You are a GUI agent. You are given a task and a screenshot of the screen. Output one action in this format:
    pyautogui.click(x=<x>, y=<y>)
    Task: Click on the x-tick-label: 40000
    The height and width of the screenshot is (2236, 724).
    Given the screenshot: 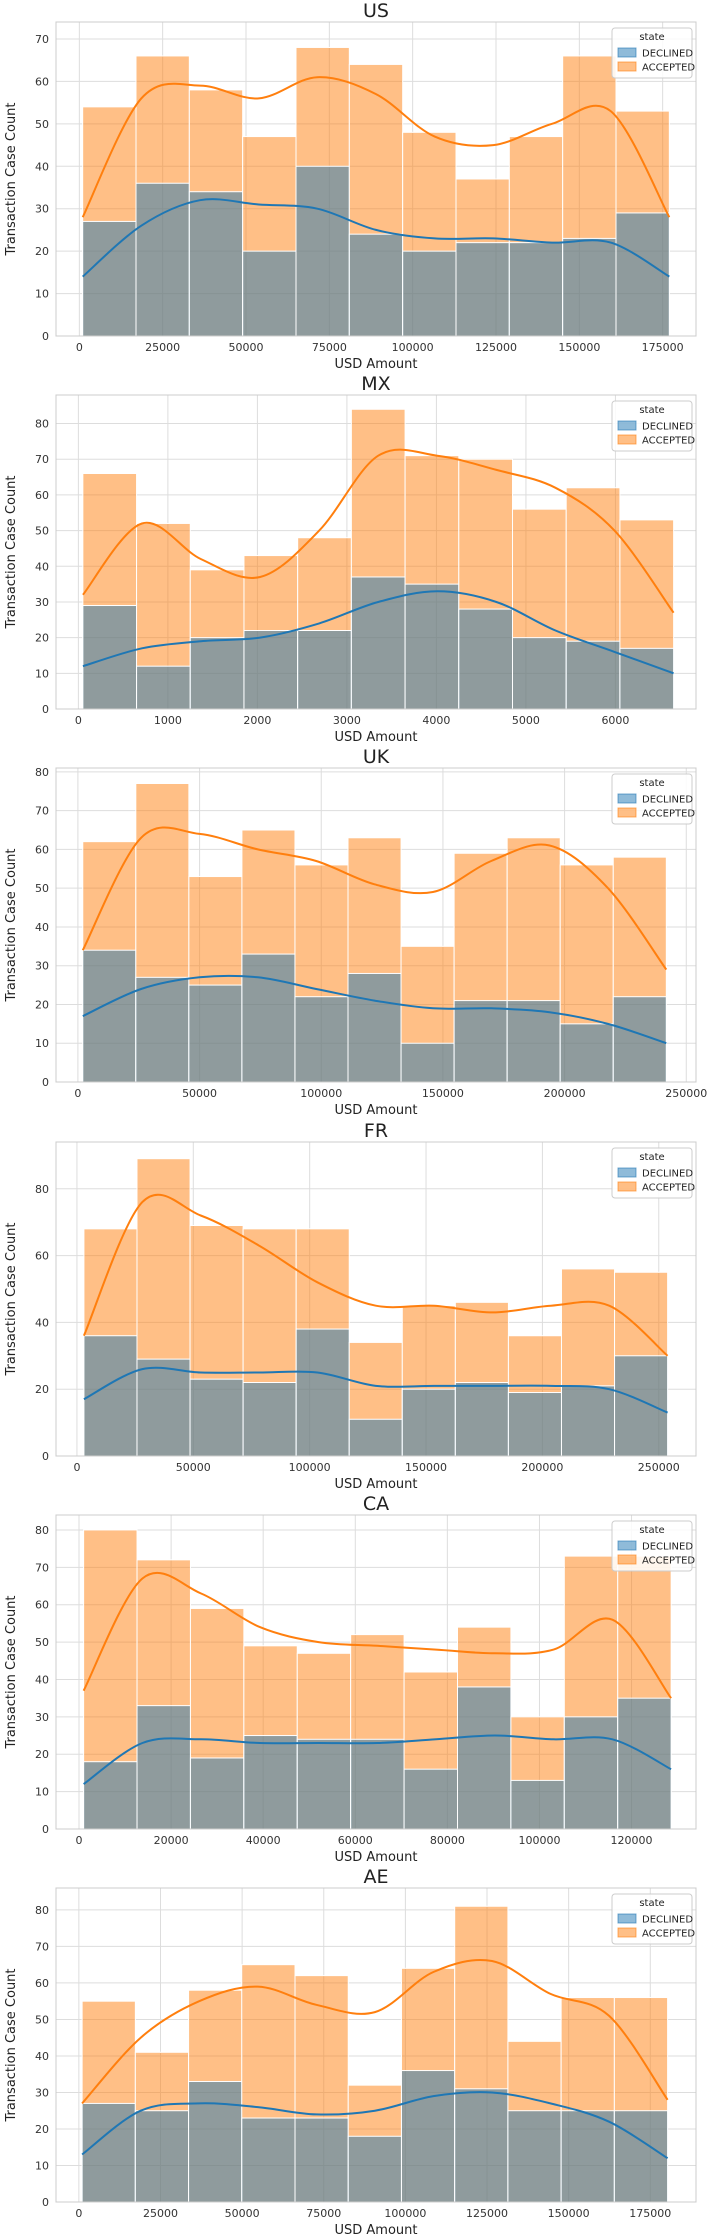 What is the action you would take?
    pyautogui.click(x=263, y=1840)
    